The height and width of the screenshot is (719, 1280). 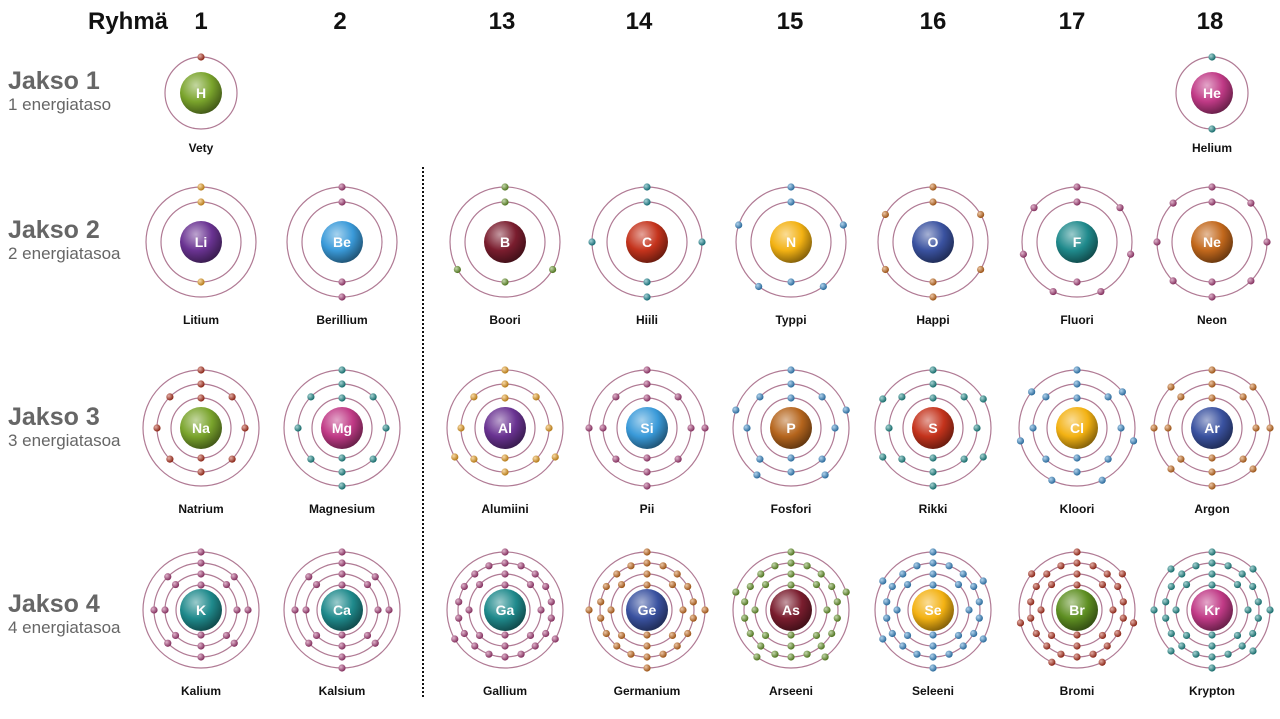 What do you see at coordinates (933, 441) in the screenshot?
I see `atom-rikki: S Rikki` at bounding box center [933, 441].